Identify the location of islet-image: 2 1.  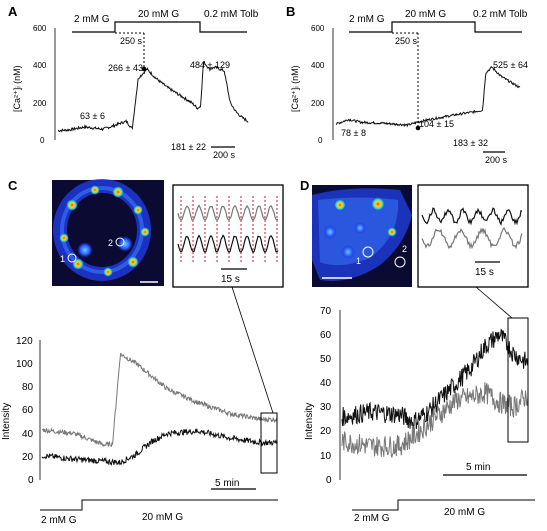
(108, 232).